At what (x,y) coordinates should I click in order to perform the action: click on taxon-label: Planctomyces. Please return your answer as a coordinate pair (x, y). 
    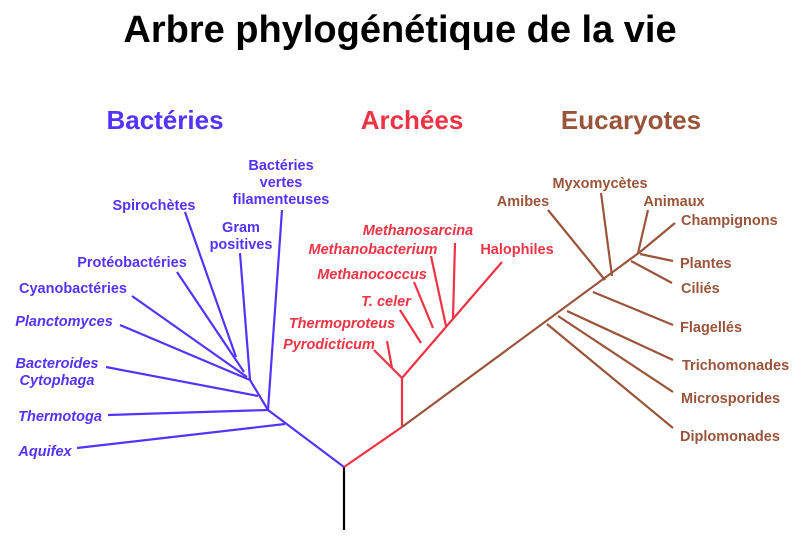
    Looking at the image, I should click on (64, 322).